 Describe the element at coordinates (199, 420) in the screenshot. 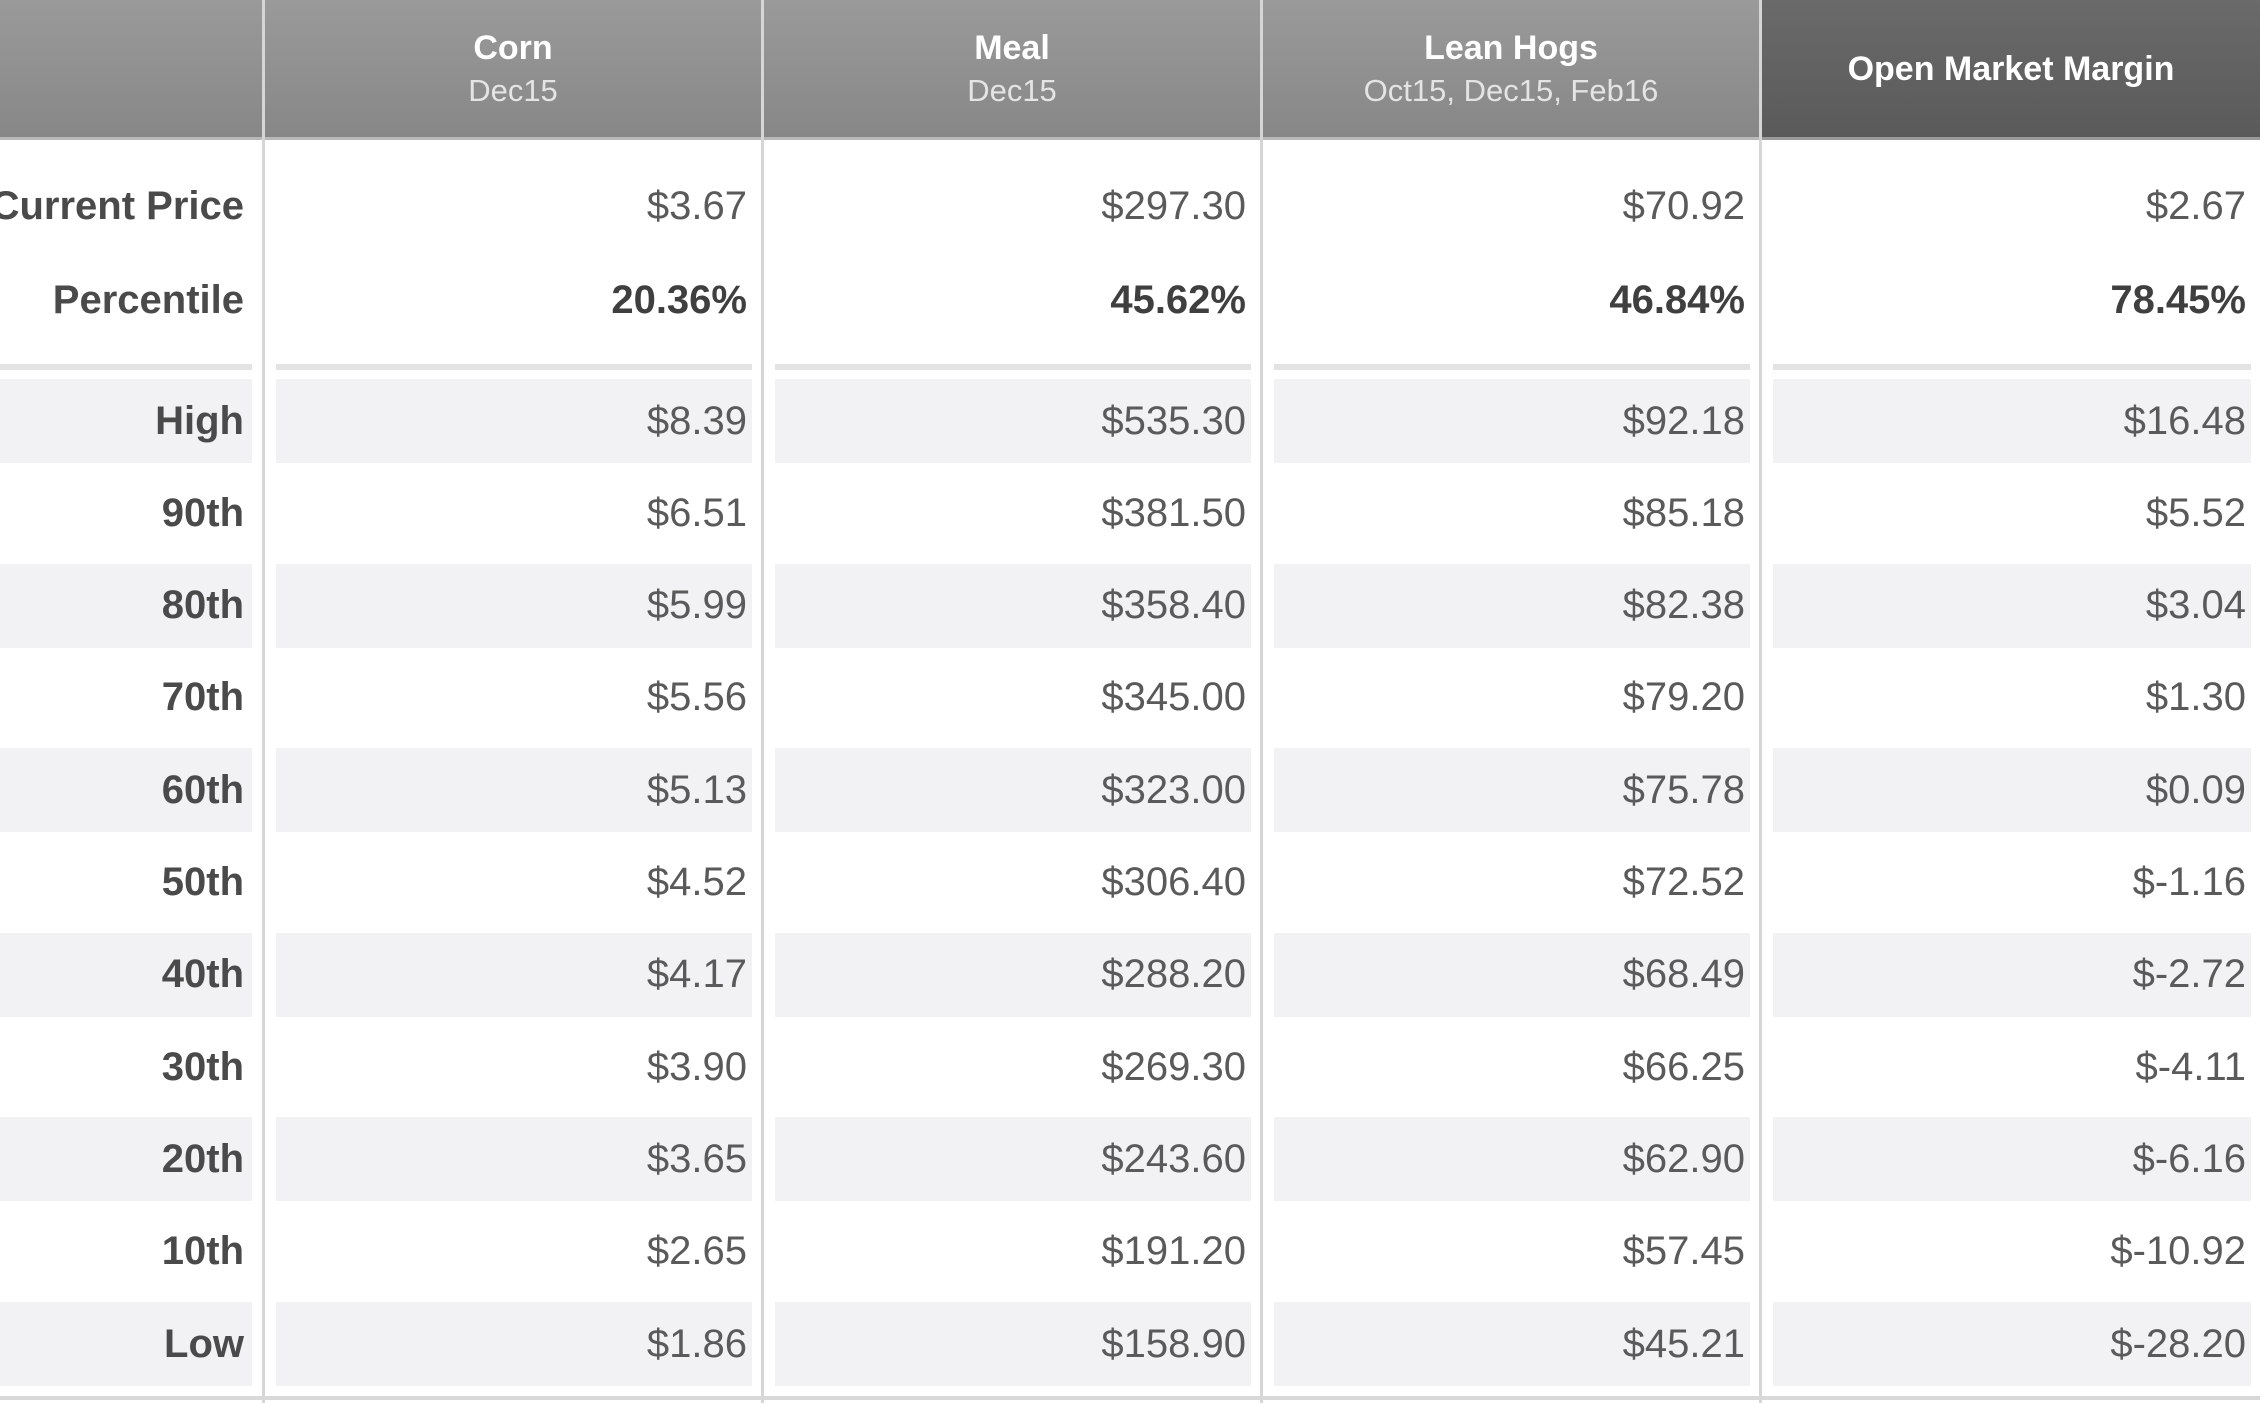

I see `row-label: High` at that location.